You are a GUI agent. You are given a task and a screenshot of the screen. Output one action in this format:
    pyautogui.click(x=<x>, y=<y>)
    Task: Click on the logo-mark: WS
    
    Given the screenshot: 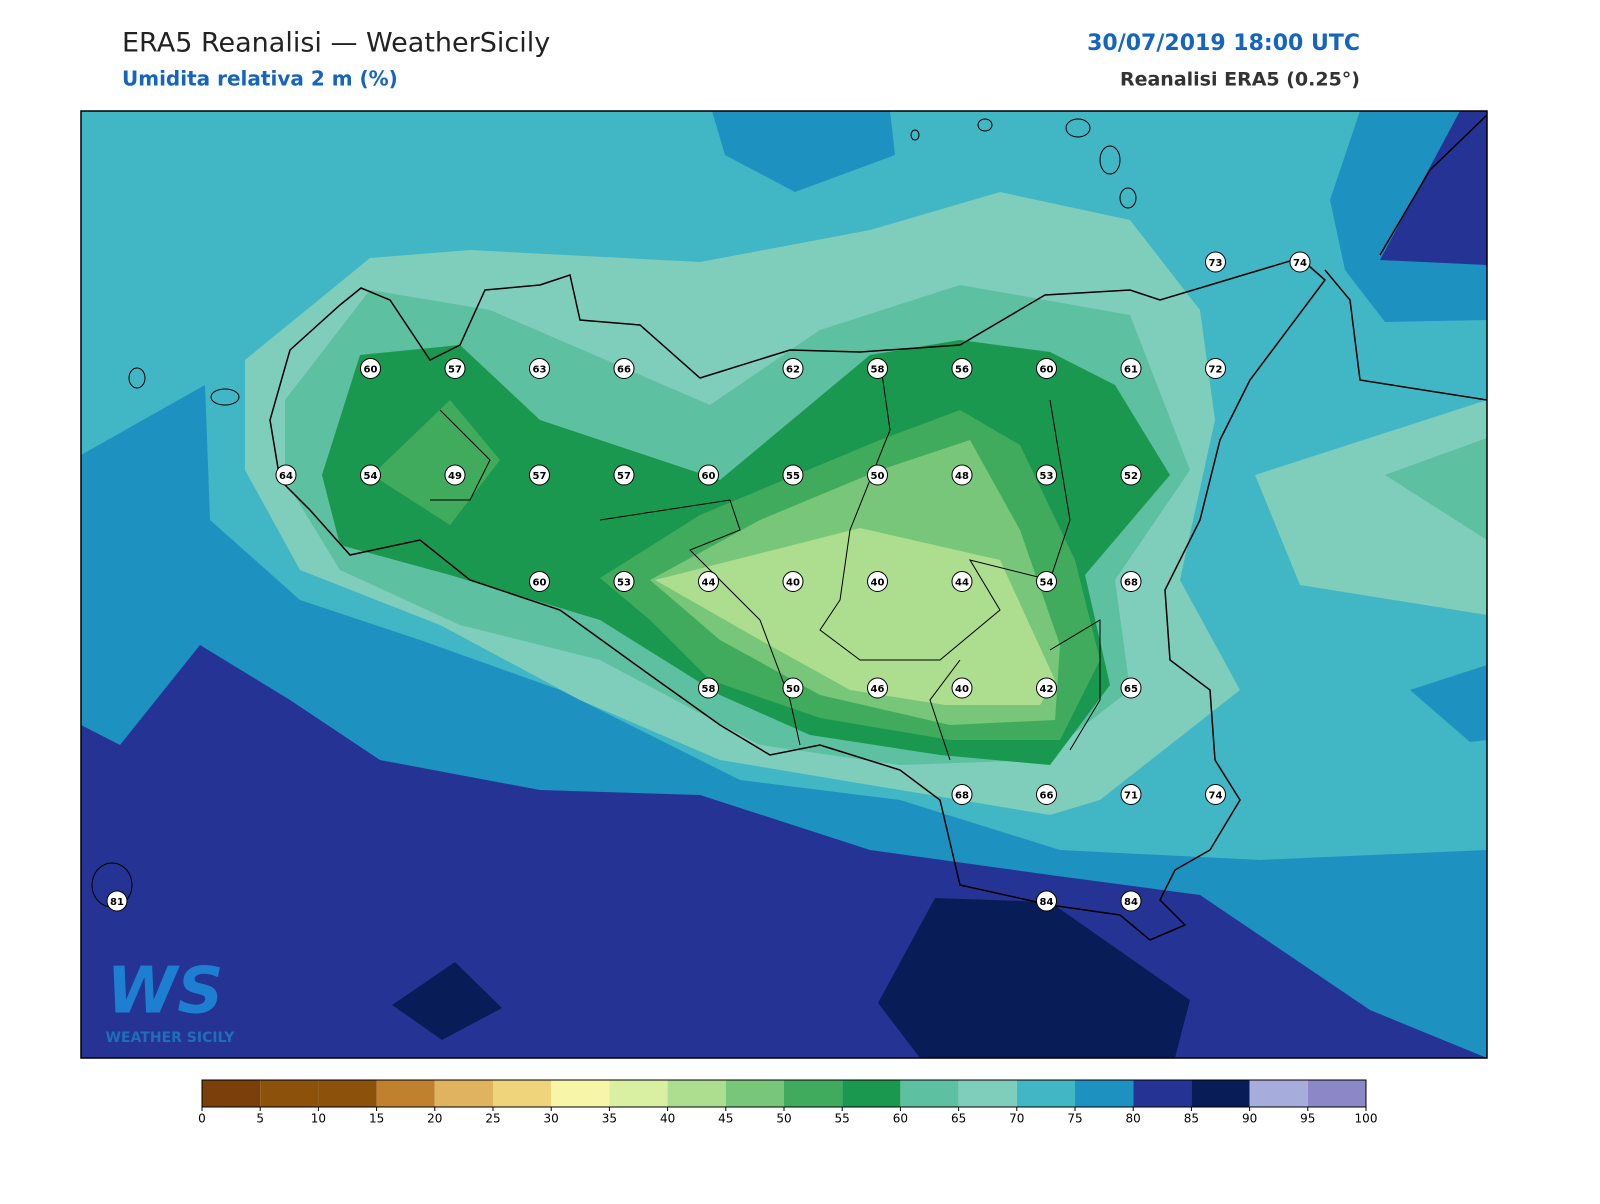 What is the action you would take?
    pyautogui.click(x=165, y=992)
    